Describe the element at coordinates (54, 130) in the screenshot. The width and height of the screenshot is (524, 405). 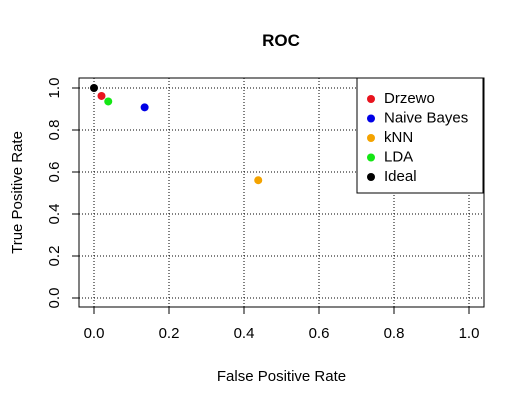
I see `y-tick-label: 0.8` at that location.